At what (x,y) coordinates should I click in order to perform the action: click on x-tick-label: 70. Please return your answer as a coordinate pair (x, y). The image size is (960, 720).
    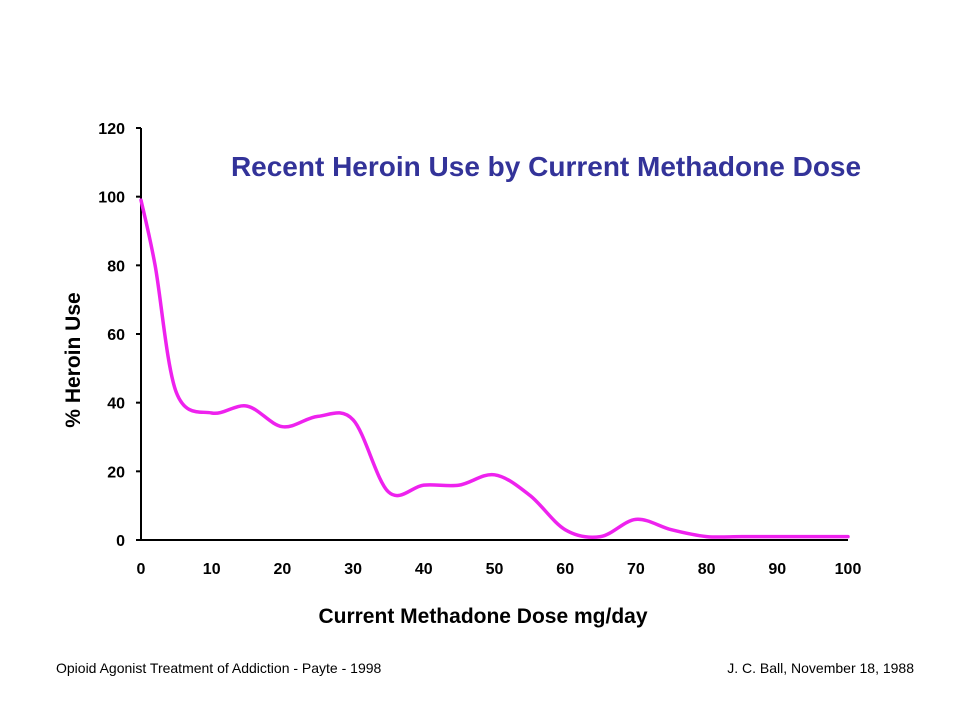
    Looking at the image, I should click on (636, 569).